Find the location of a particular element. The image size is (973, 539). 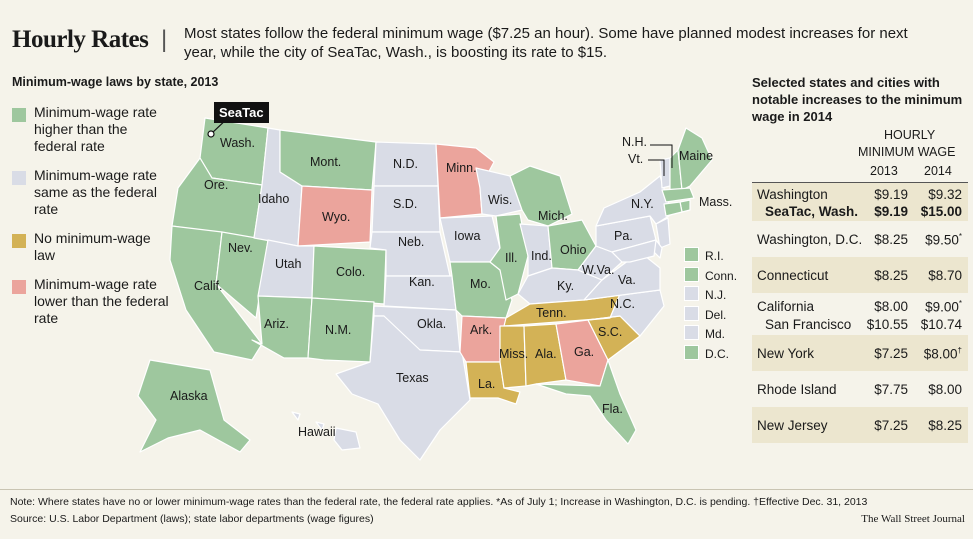

small-states-list: R.I. Conn. N.J. Del. Md. D.C. is located at coordinates (710, 305).